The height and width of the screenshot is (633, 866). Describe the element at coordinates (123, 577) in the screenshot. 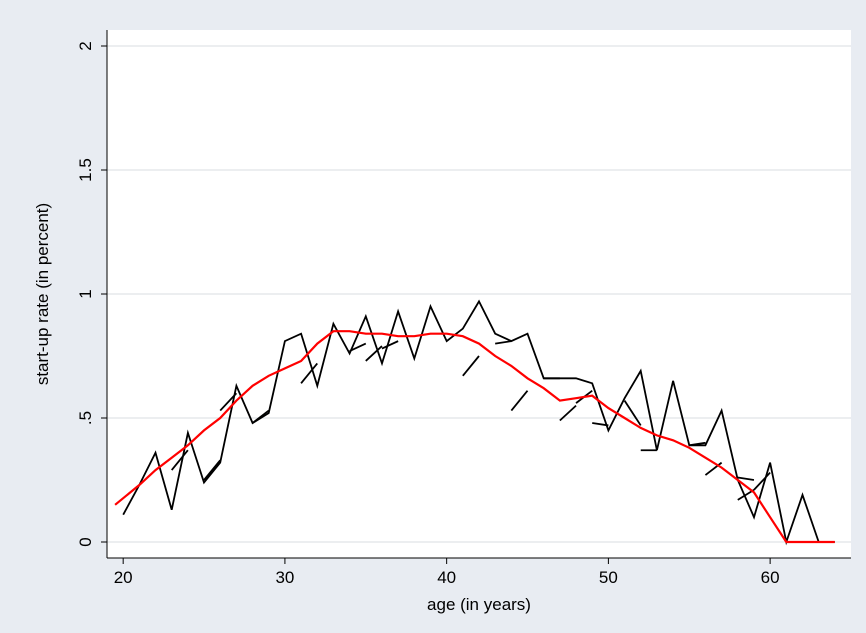

I see `x-tick-label: 20` at that location.